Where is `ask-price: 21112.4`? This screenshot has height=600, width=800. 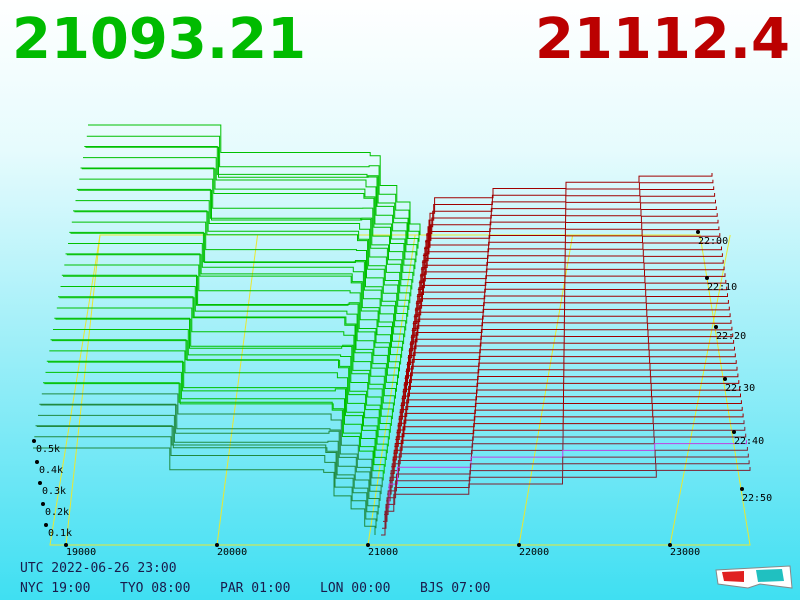
ask-price: 21112.4 is located at coordinates (662, 39).